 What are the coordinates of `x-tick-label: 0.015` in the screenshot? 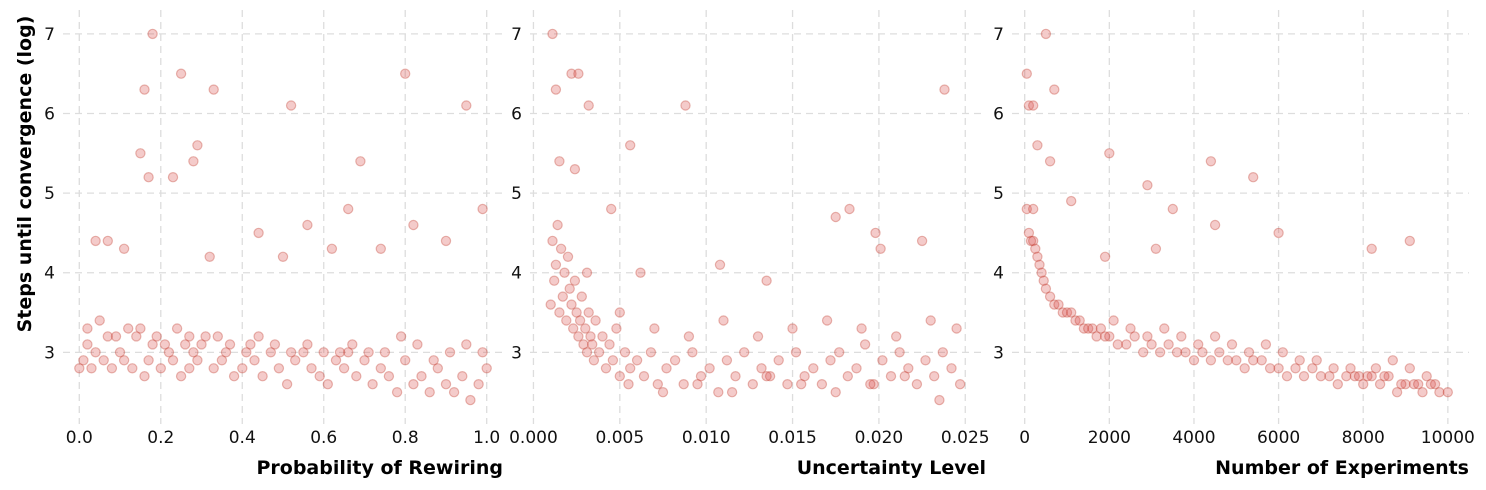 It's located at (792, 438).